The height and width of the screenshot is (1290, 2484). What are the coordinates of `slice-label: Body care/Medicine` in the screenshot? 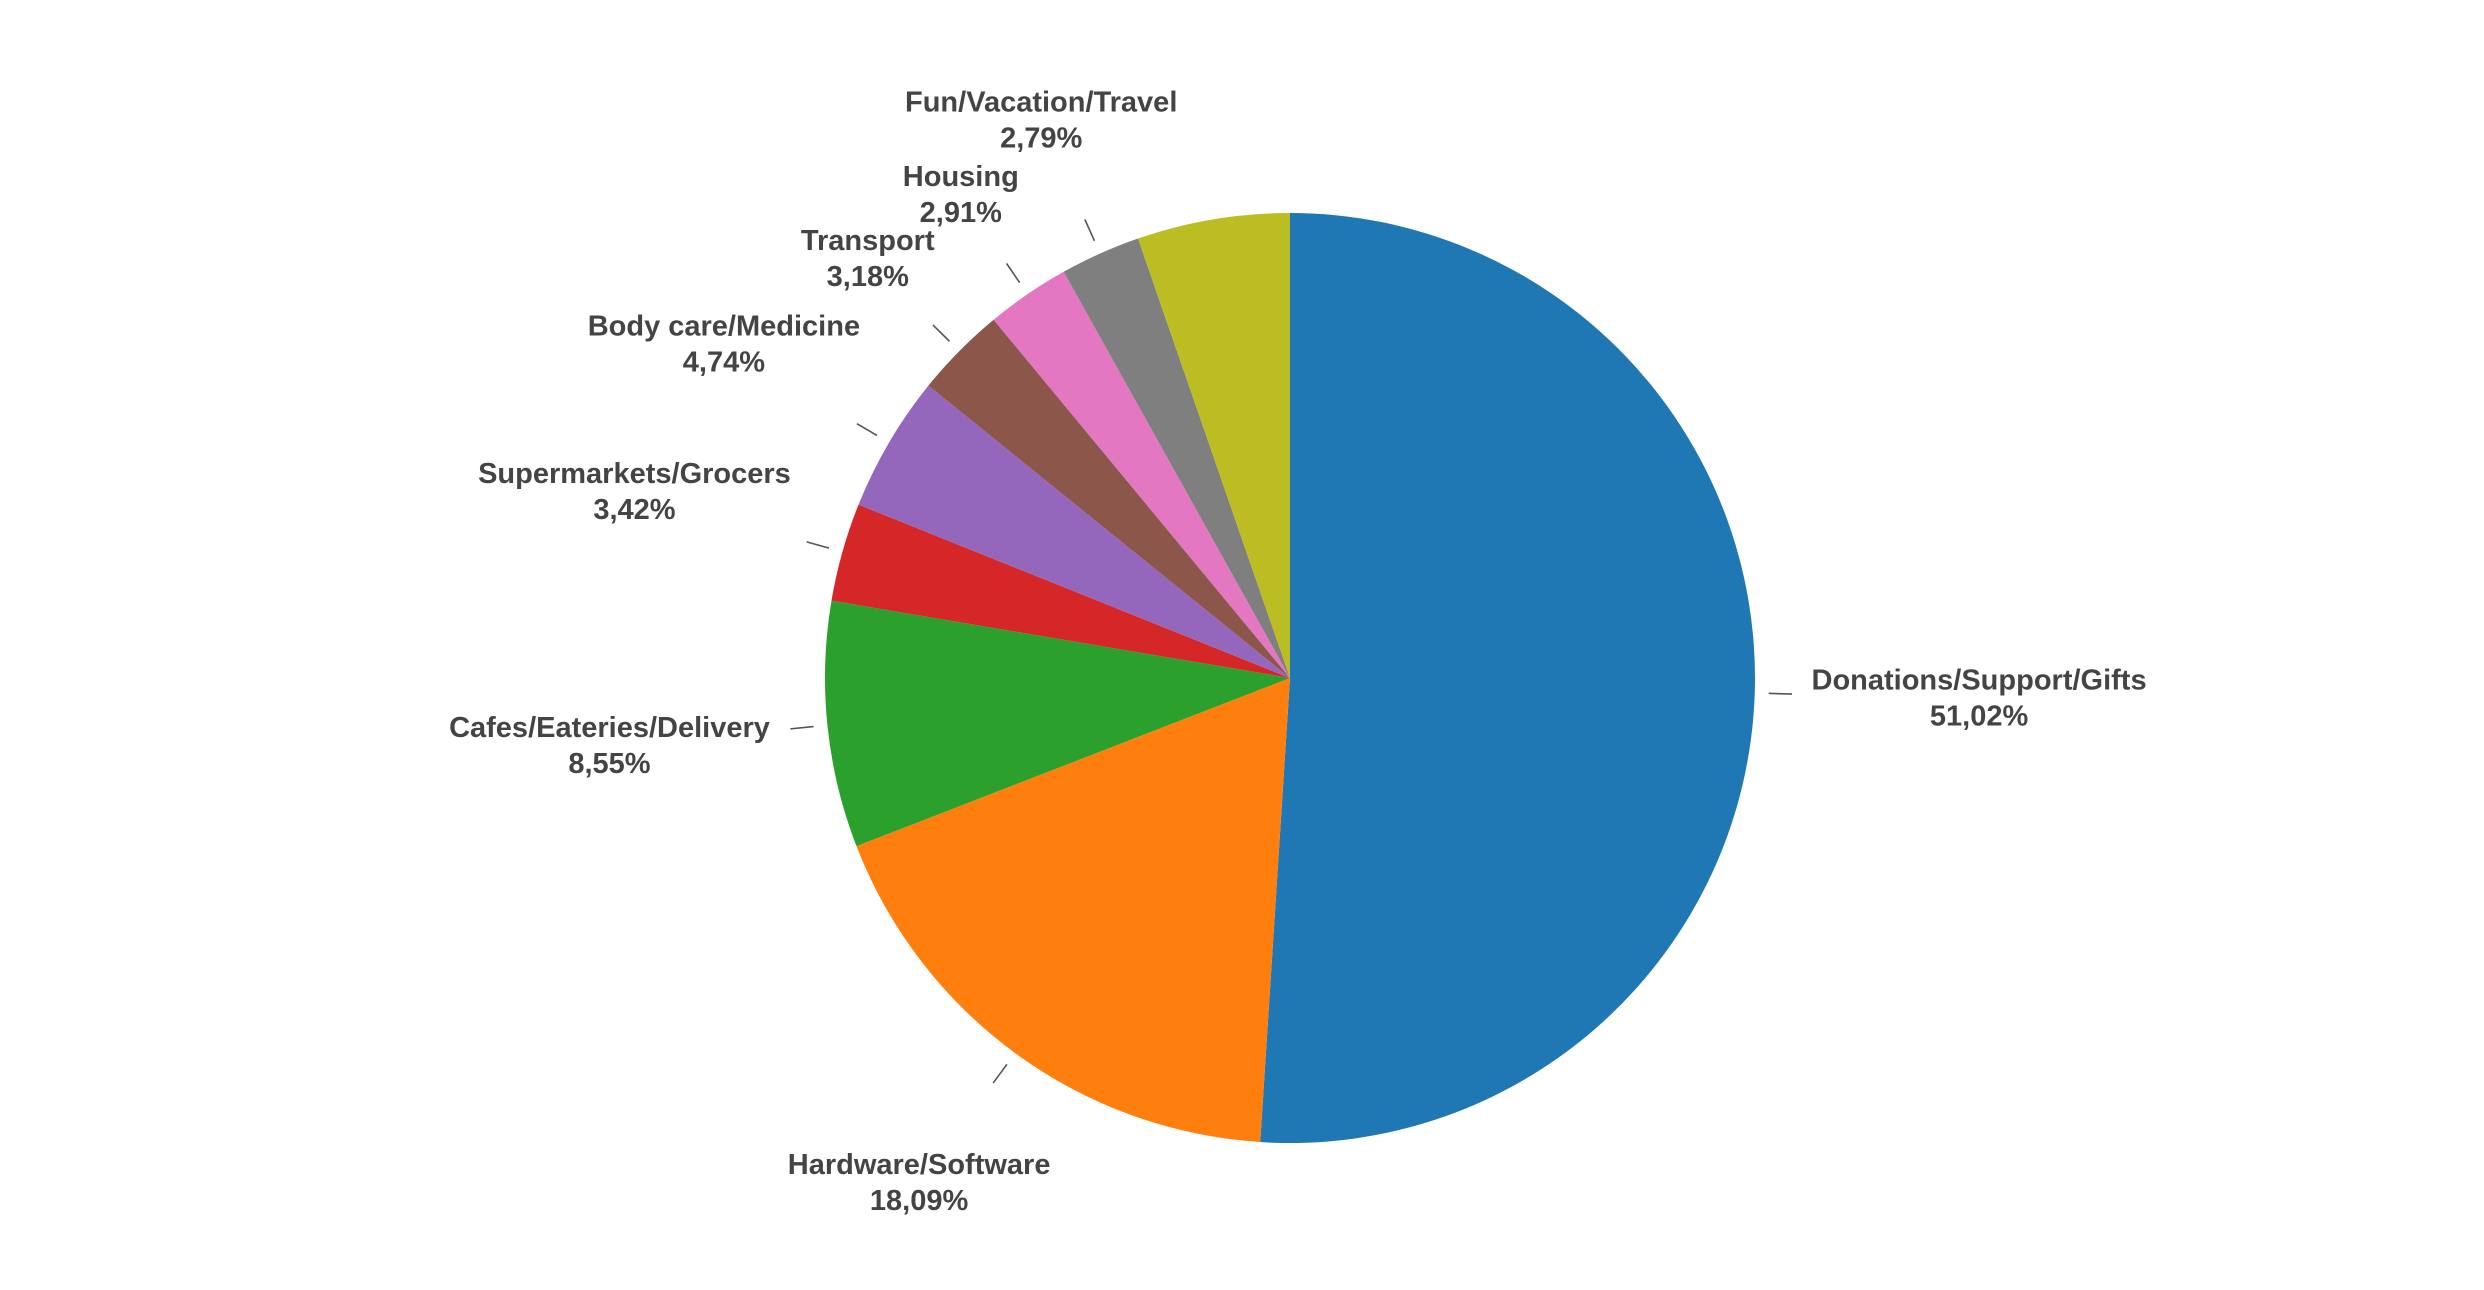 It's located at (724, 326).